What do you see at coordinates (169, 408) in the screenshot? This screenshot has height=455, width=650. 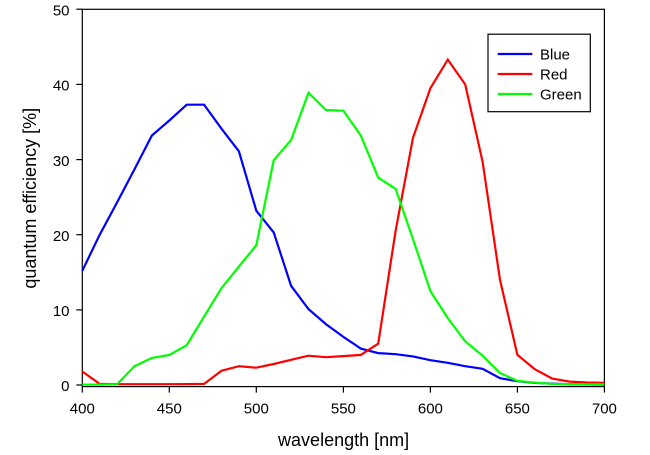 I see `svg-text: 450` at bounding box center [169, 408].